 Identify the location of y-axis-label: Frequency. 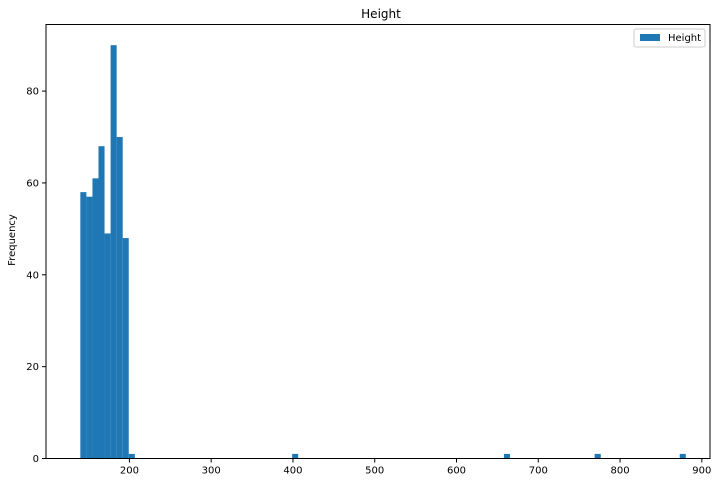
(12, 240).